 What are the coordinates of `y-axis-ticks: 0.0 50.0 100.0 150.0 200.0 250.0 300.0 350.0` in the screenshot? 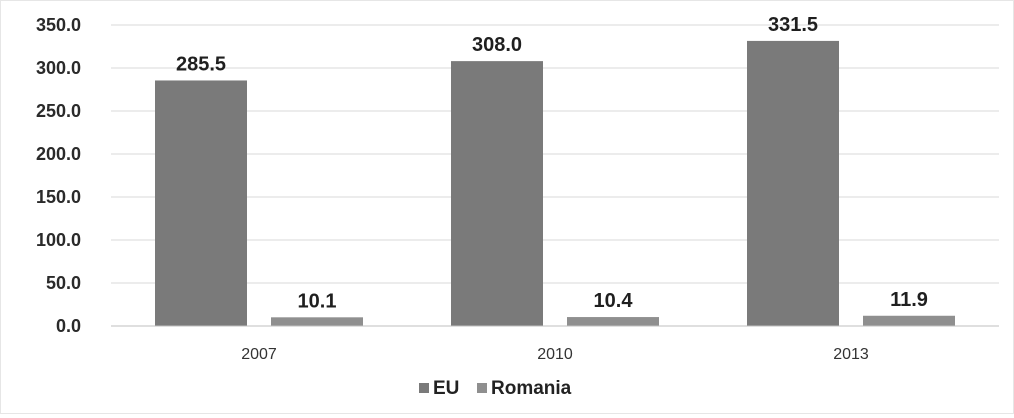 It's located at (58, 175).